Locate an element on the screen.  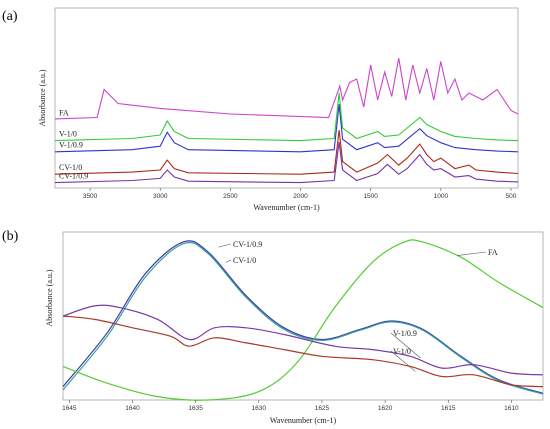
tick-label-b-6: 1615 is located at coordinates (448, 408).